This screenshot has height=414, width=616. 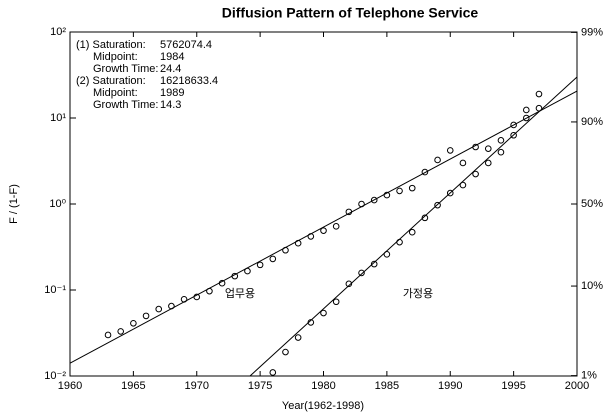 What do you see at coordinates (260, 386) in the screenshot?
I see `x-tick-label: 1975` at bounding box center [260, 386].